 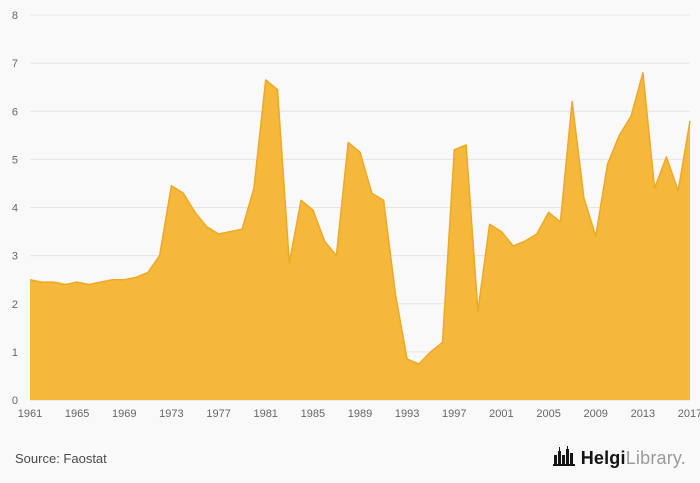 What do you see at coordinates (407, 414) in the screenshot?
I see `svg-text: 1993` at bounding box center [407, 414].